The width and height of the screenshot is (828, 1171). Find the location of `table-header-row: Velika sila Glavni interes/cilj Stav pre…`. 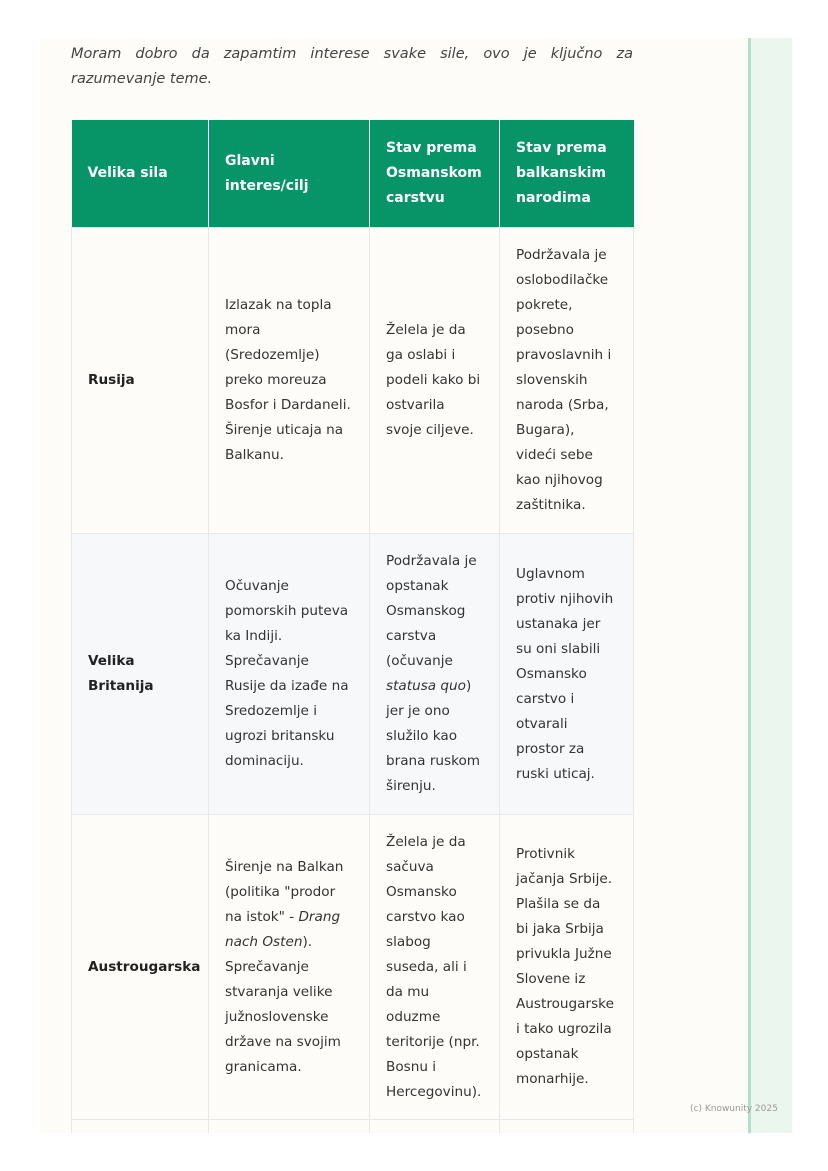

table-header-row: Velika sila Glavni interes/cilj Stav pre… is located at coordinates (352, 174).